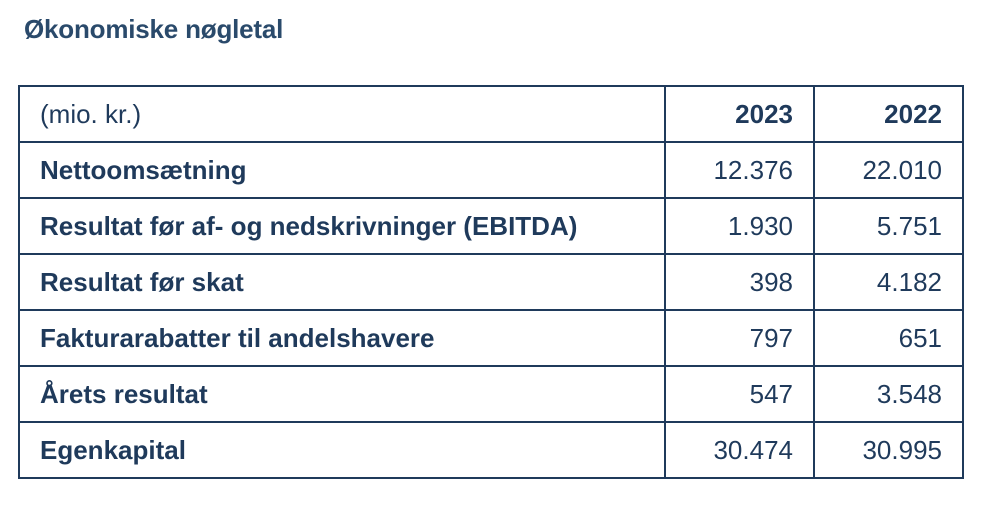  I want to click on value-2023: 12.376, so click(739, 170).